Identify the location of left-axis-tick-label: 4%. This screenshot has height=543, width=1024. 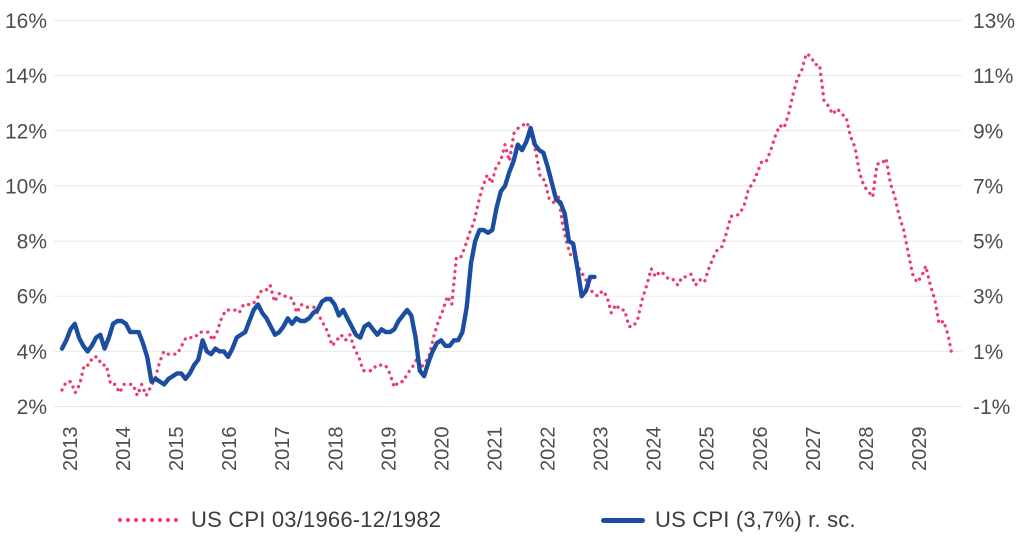
(32, 352).